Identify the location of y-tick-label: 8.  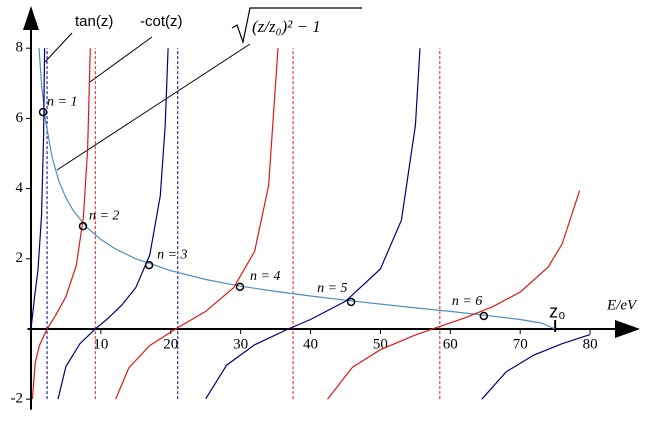
(19, 48).